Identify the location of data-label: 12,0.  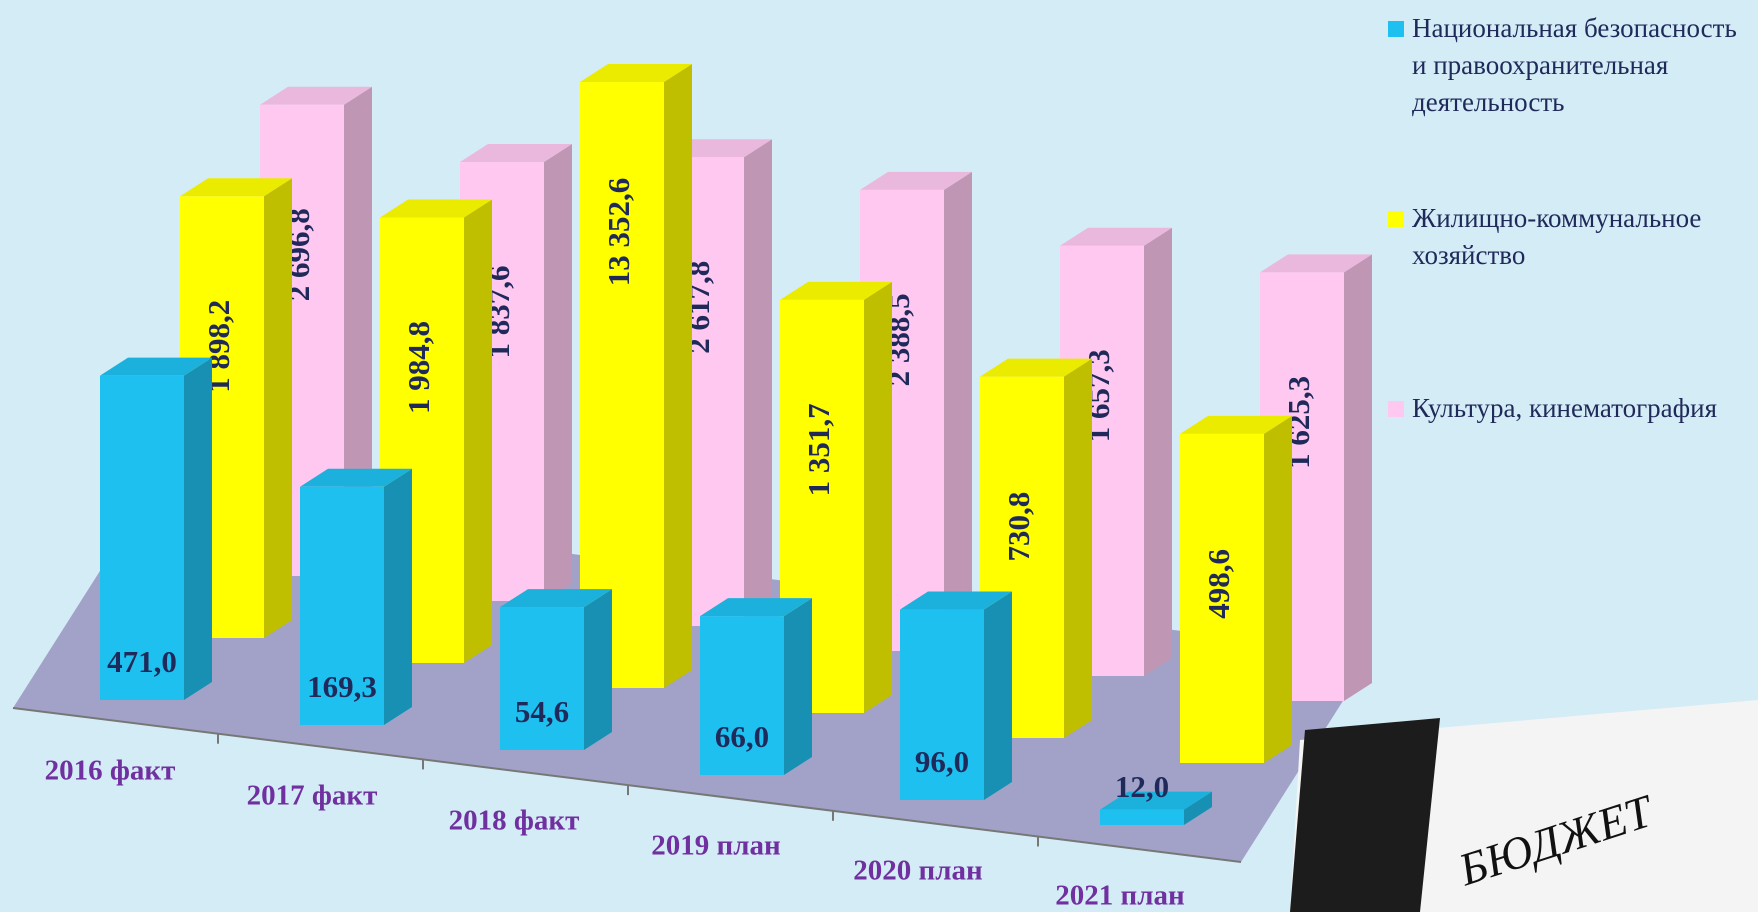
(1142, 786).